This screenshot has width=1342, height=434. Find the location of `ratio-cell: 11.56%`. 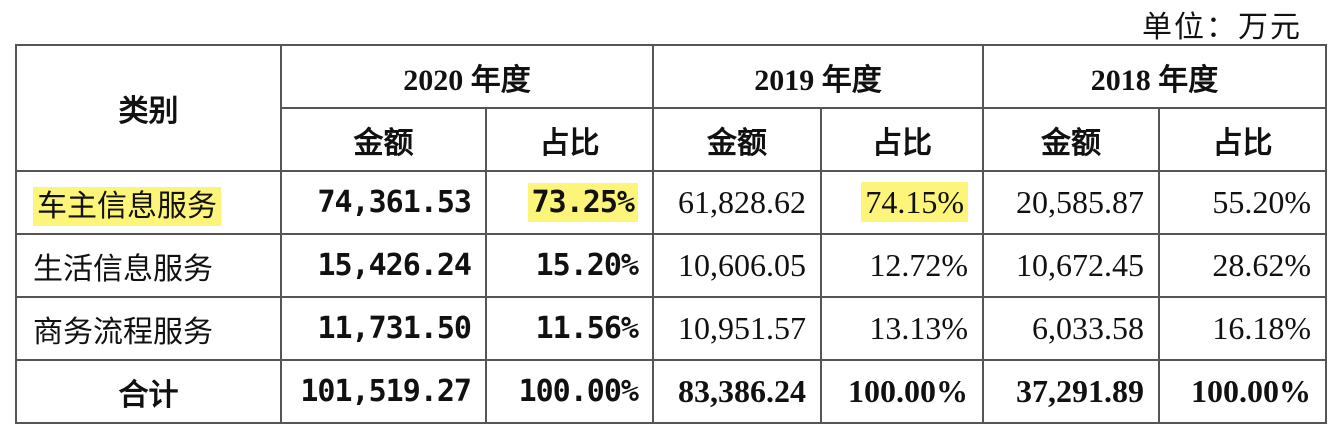

ratio-cell: 11.56% is located at coordinates (569, 328).